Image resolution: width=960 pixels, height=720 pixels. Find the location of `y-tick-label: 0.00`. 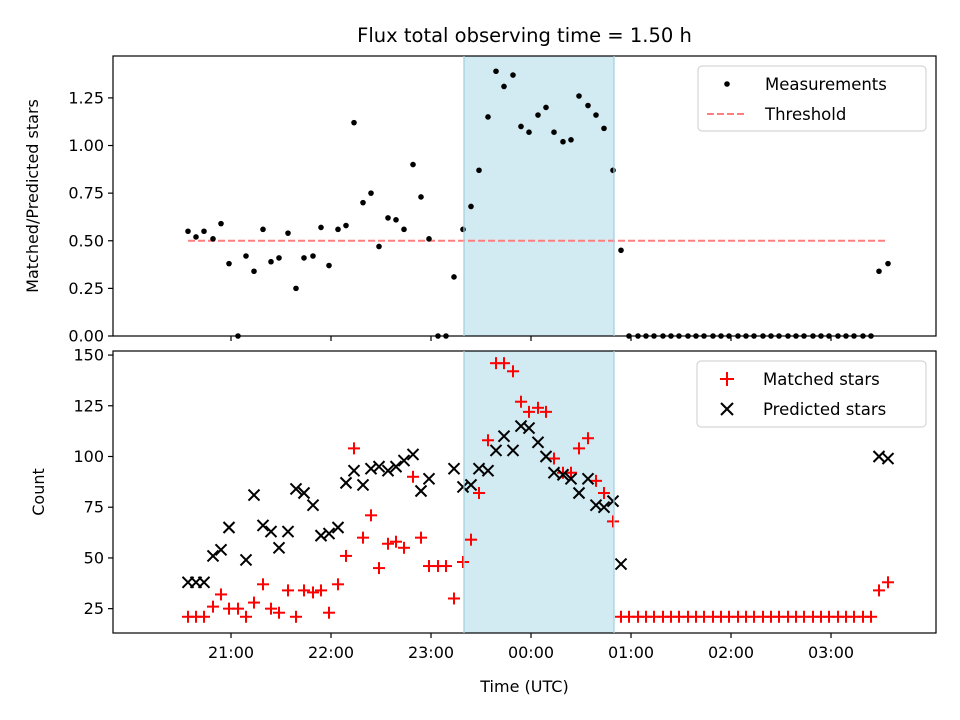

y-tick-label: 0.00 is located at coordinates (86, 336).